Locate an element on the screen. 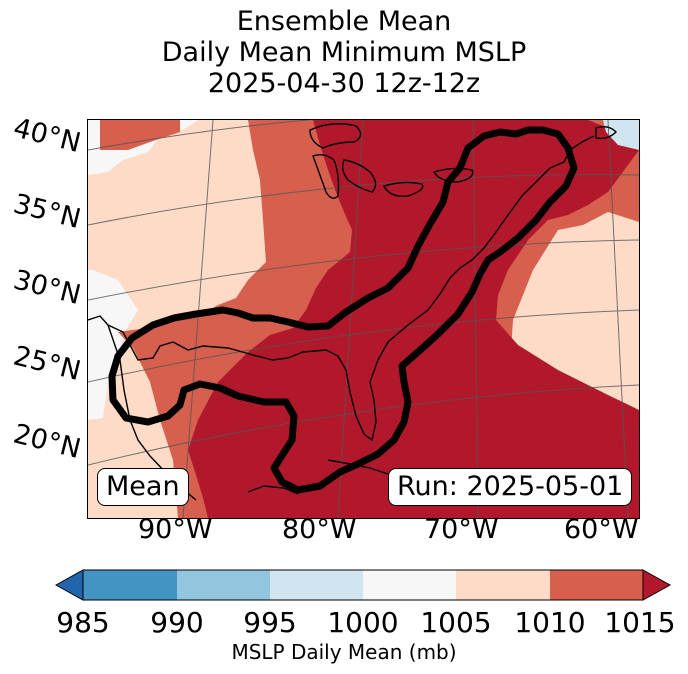 The height and width of the screenshot is (674, 688). colorbar-outline is located at coordinates (363, 585).